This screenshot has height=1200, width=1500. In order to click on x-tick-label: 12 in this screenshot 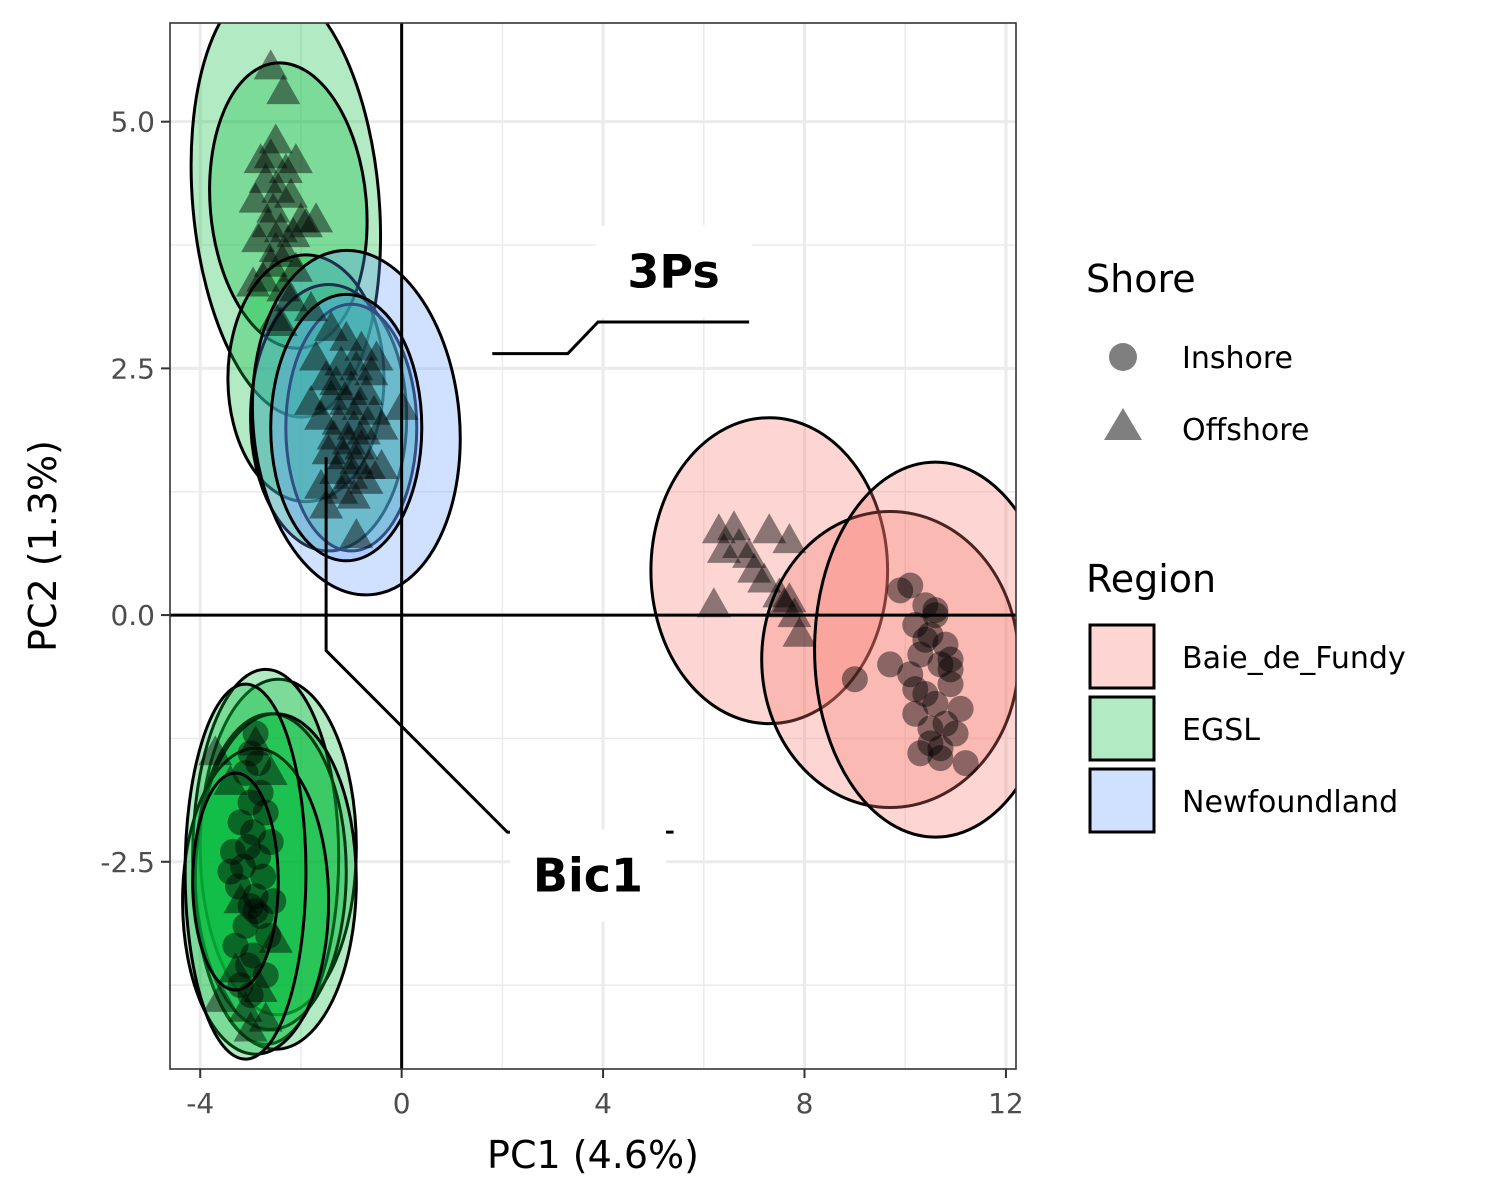, I will do `click(1006, 1103)`.